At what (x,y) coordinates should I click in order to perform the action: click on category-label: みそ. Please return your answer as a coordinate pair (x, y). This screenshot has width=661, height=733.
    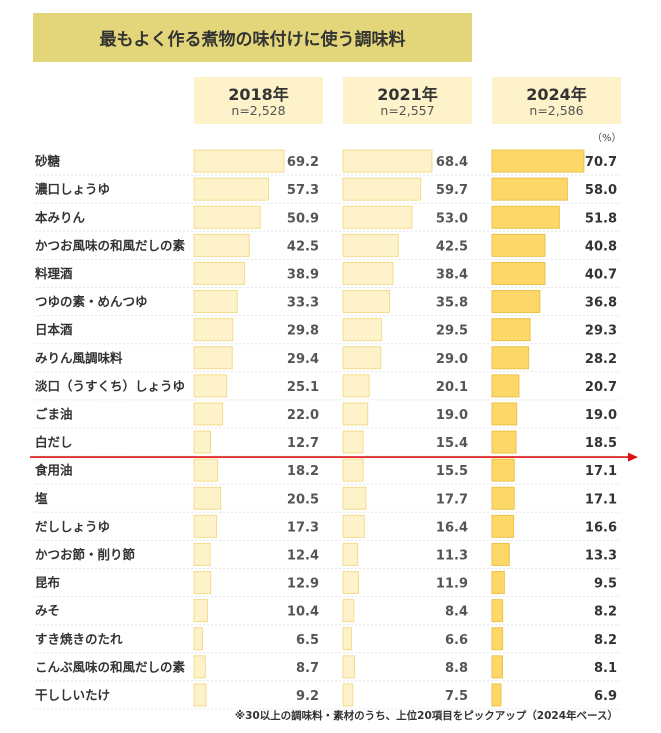
    Looking at the image, I should click on (47, 610).